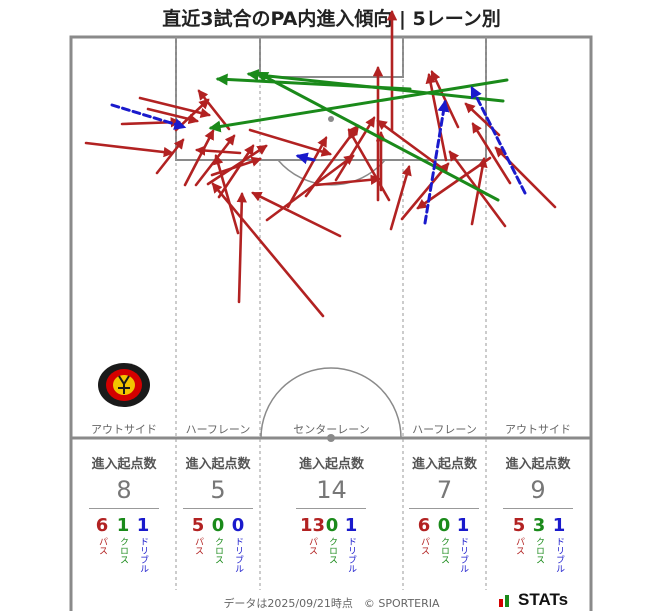 Image resolution: width=663 pixels, height=611 pixels. What do you see at coordinates (504, 601) in the screenshot?
I see `stats-logo-icon` at bounding box center [504, 601].